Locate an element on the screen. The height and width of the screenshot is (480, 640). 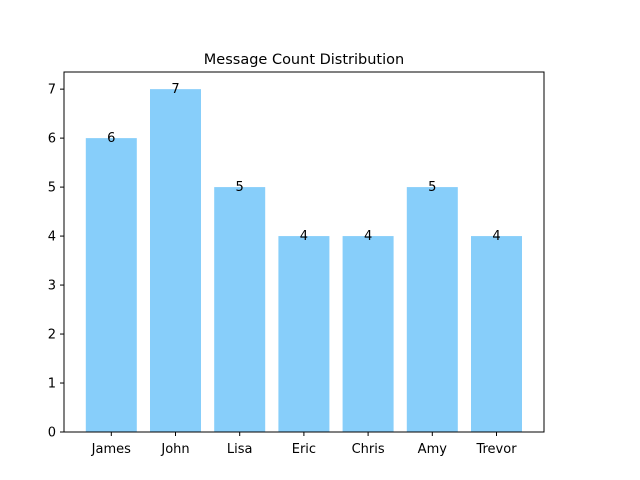
y-tick-label-1: 1 is located at coordinates (52, 384).